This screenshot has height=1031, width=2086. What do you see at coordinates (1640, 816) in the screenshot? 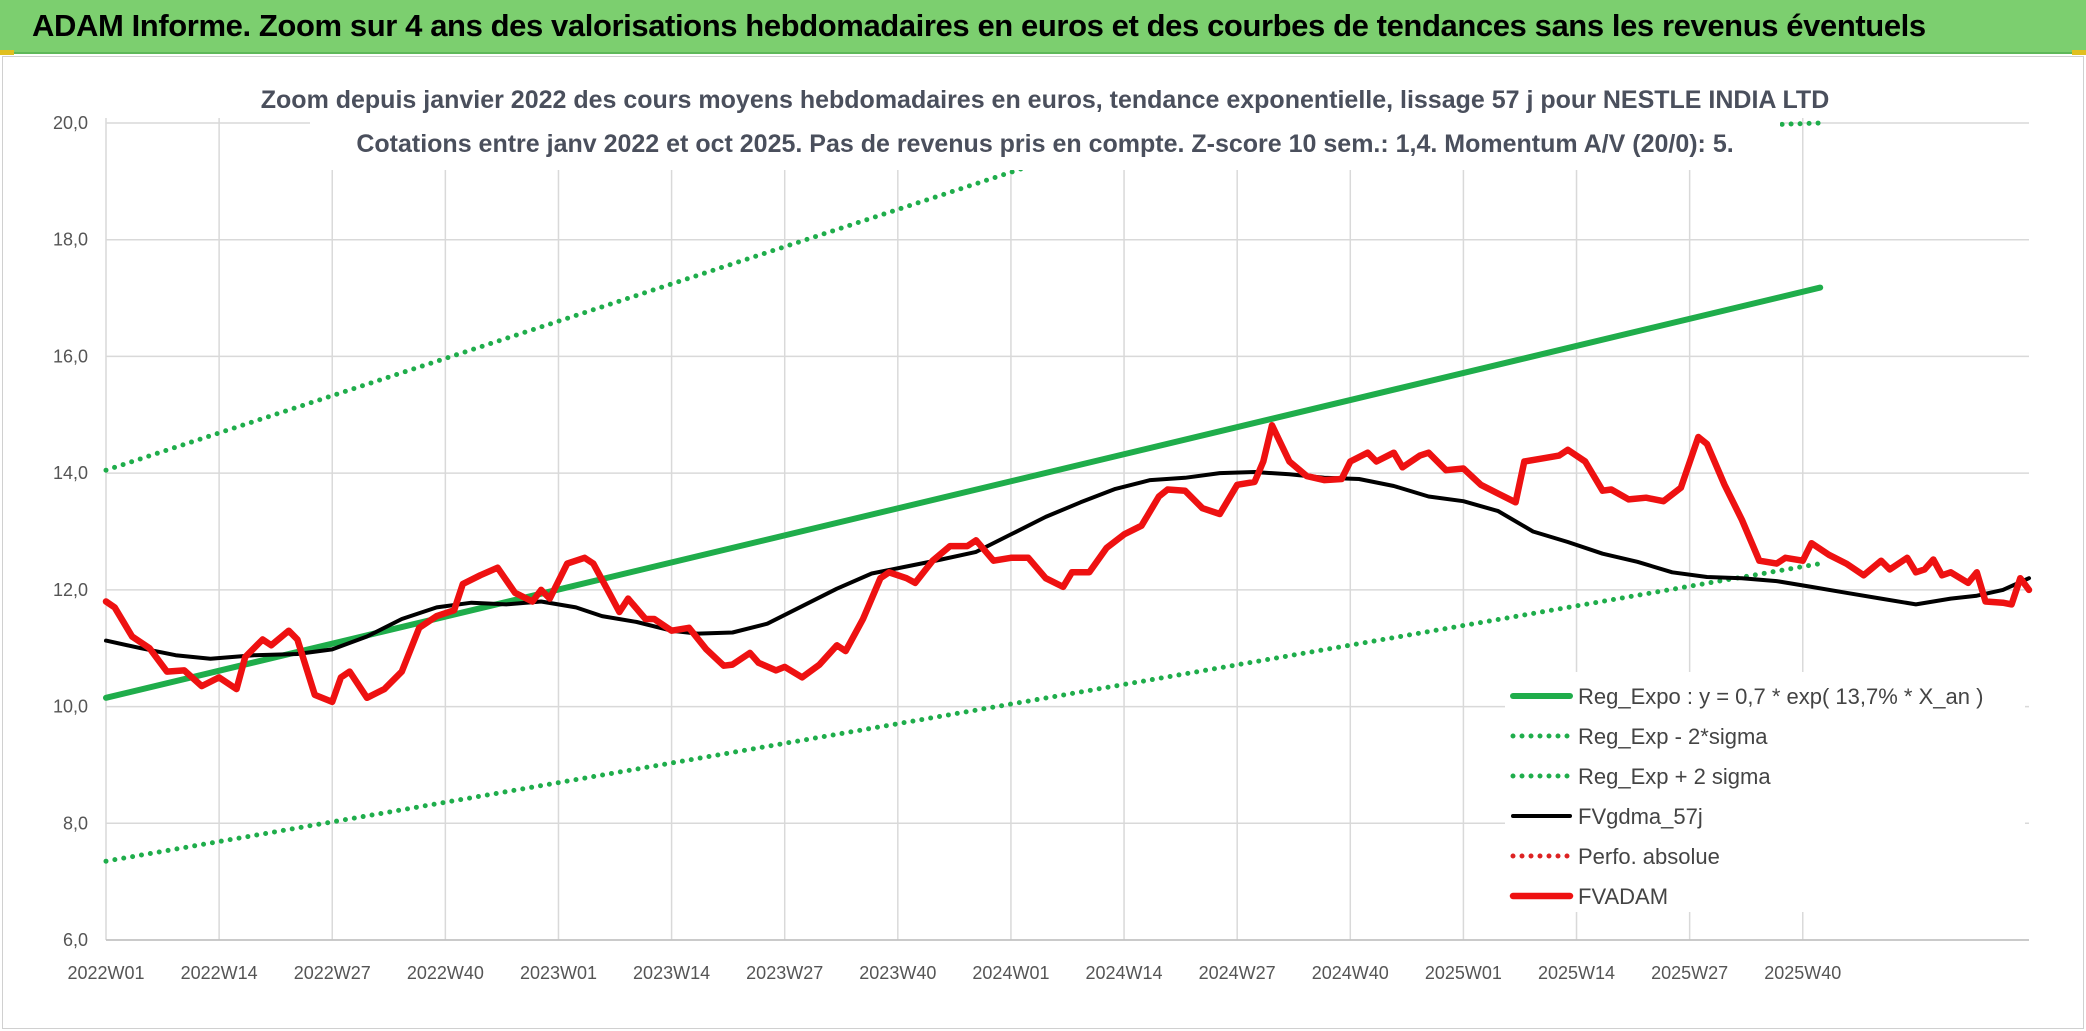
I see `legend-label: FVgdma_57j` at bounding box center [1640, 816].